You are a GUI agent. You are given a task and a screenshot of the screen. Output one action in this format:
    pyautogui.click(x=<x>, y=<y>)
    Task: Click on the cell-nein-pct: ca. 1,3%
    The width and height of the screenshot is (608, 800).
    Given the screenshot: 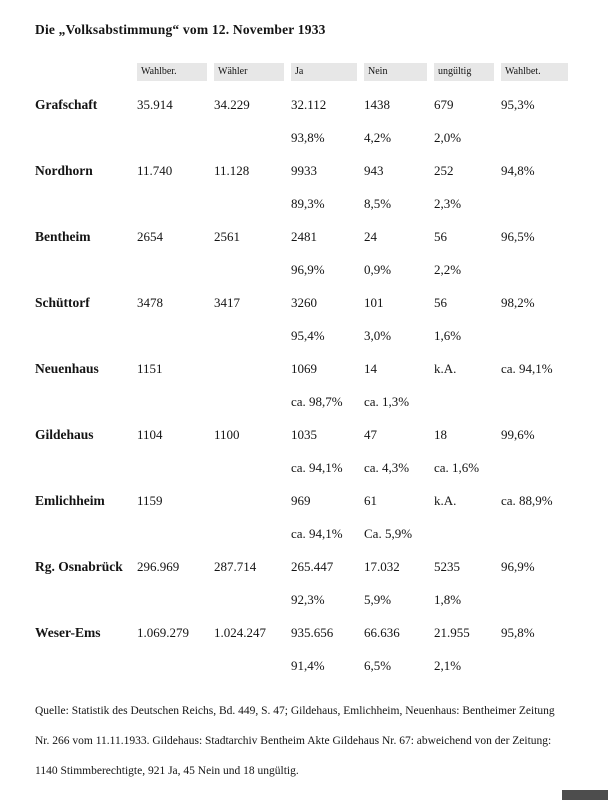 What is the action you would take?
    pyautogui.click(x=387, y=401)
    